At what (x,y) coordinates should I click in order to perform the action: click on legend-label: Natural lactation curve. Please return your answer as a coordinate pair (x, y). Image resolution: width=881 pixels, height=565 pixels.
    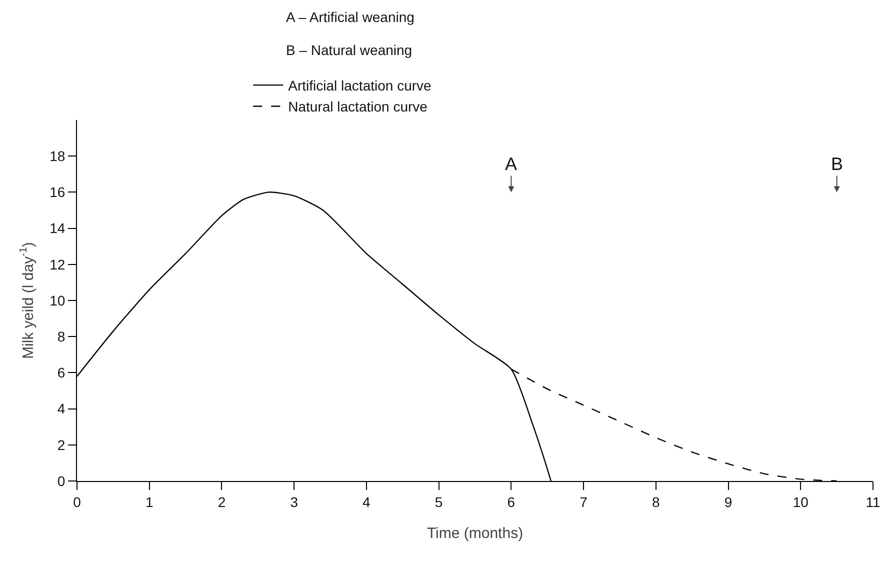
    Looking at the image, I should click on (358, 106).